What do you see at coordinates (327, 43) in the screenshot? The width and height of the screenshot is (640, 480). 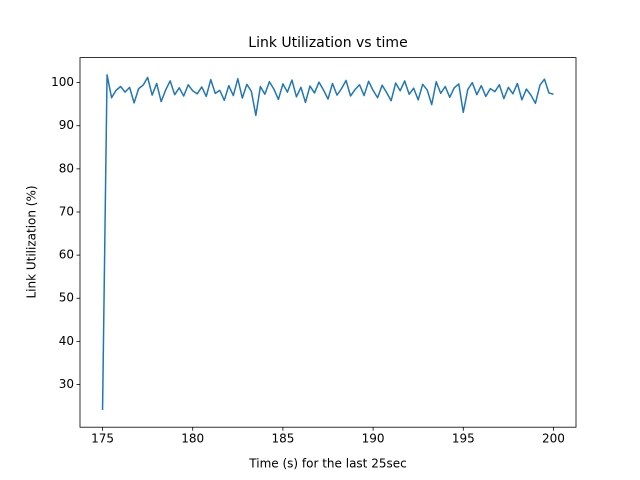 I see `chart-title: Link Utilization vs time` at bounding box center [327, 43].